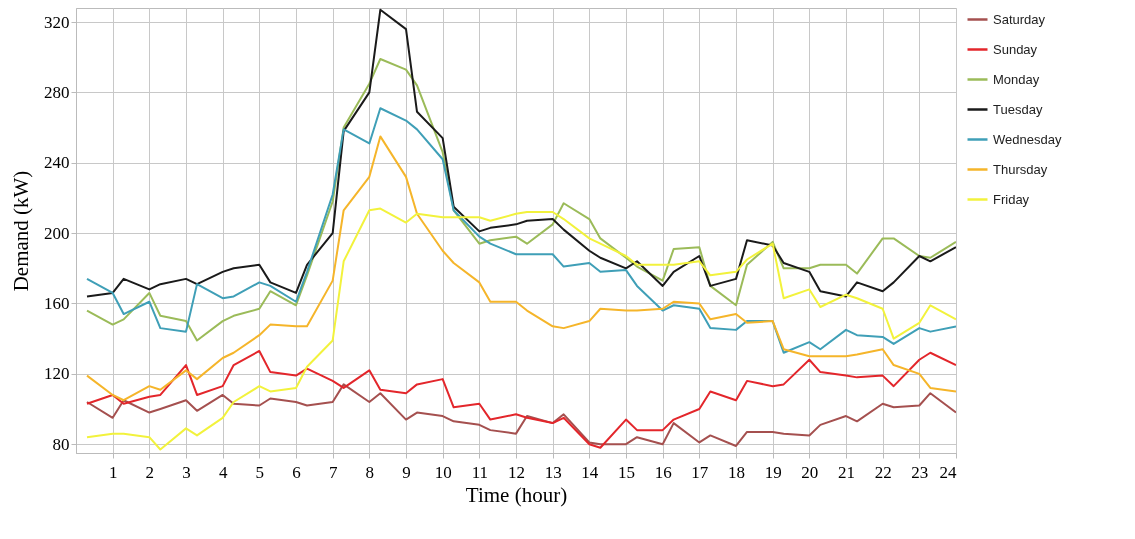 The image size is (1135, 539). Describe the element at coordinates (1015, 49) in the screenshot. I see `legend-label: Sunday` at that location.